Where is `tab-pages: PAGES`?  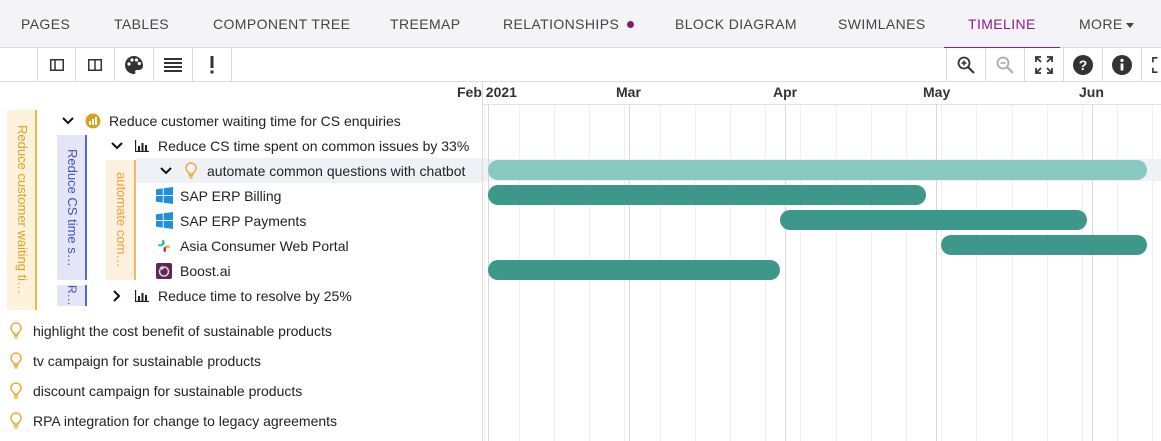
tab-pages: PAGES is located at coordinates (45, 24).